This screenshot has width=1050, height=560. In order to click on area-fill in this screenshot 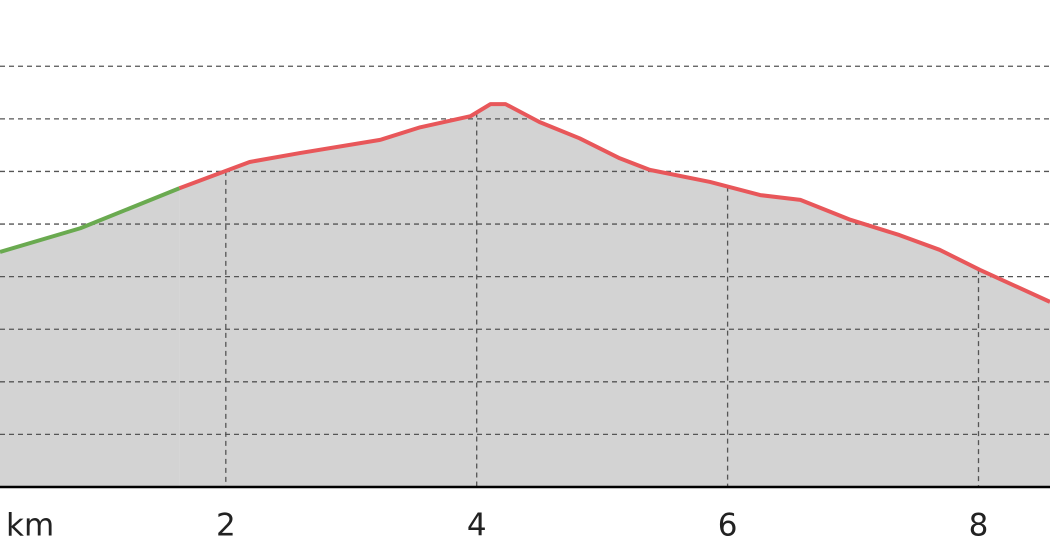, I will do `click(90, 337)`.